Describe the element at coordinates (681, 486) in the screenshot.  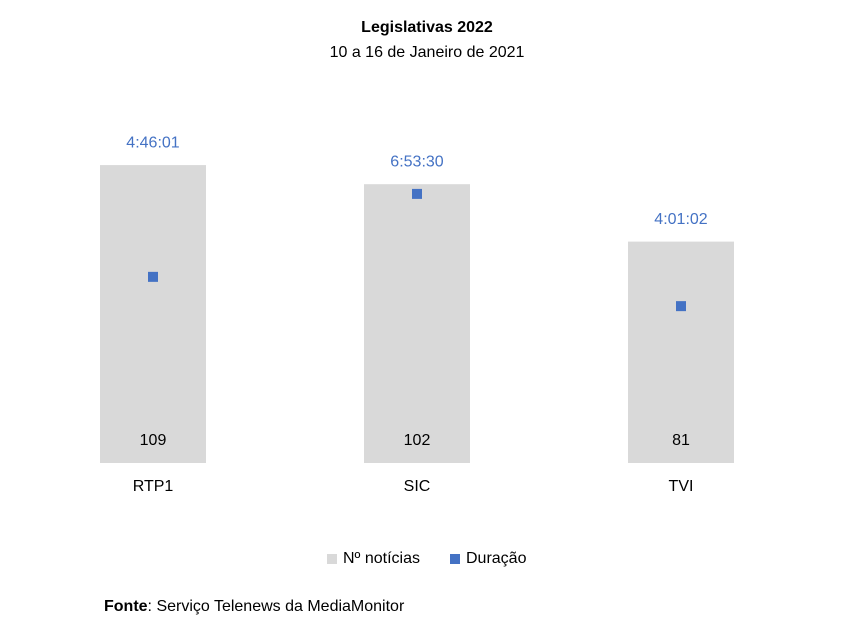
I see `x-tick-label: TVI` at that location.